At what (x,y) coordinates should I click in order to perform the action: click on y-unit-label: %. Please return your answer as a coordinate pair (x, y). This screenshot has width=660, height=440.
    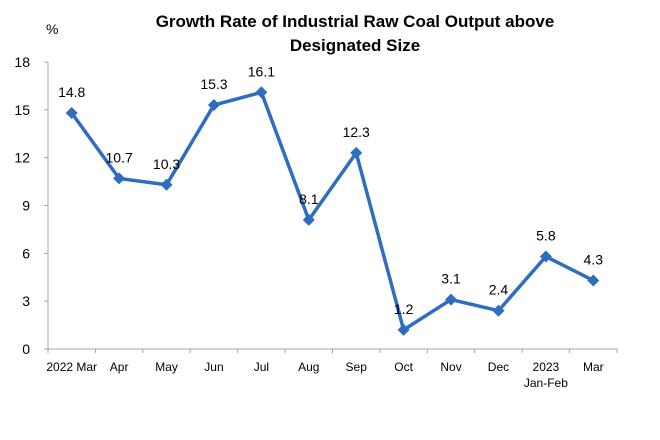
    Looking at the image, I should click on (52, 29).